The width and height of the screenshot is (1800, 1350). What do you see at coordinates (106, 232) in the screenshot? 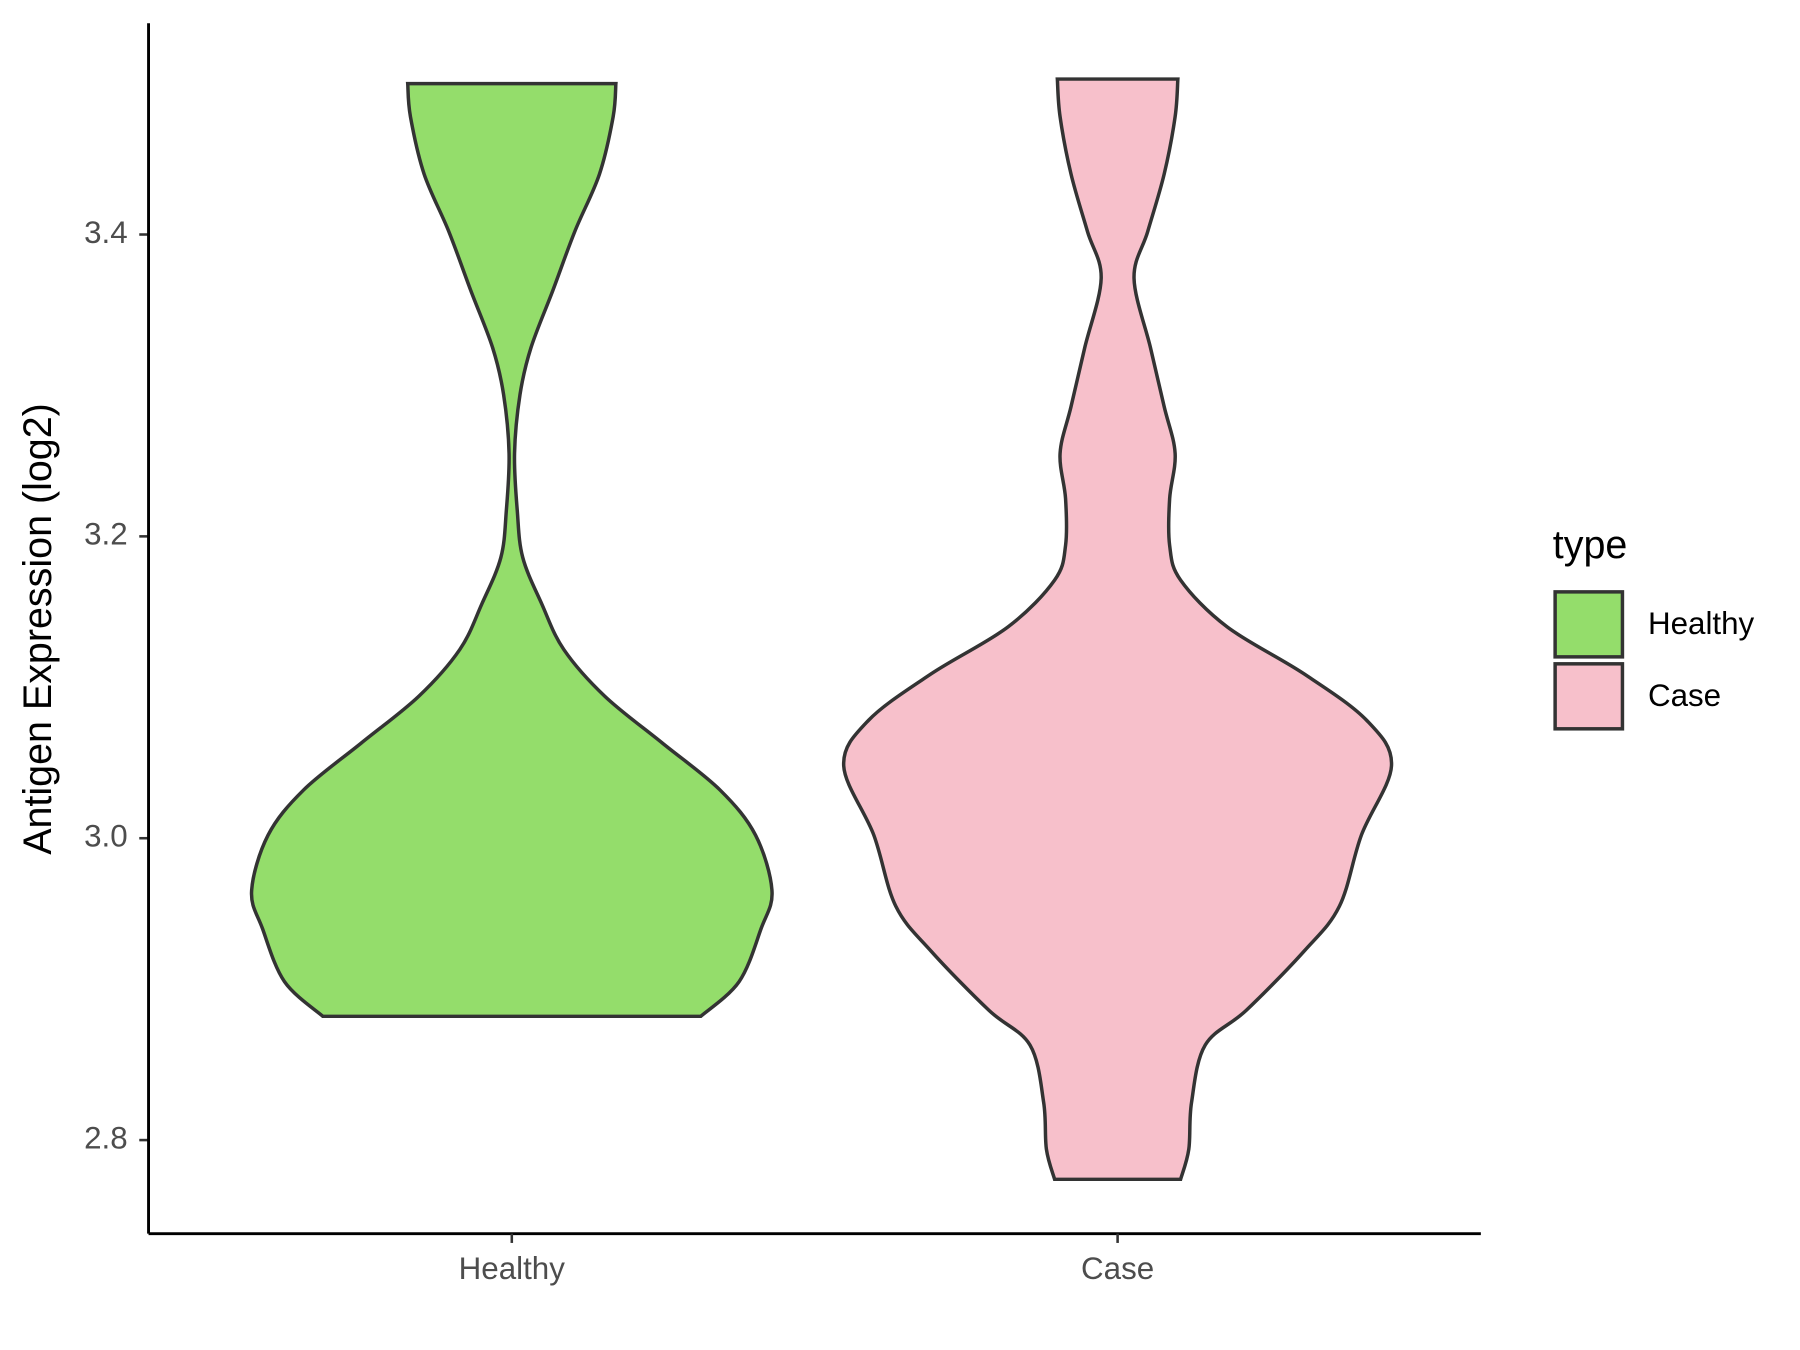
I see `y-tick-label: 3.4` at bounding box center [106, 232].